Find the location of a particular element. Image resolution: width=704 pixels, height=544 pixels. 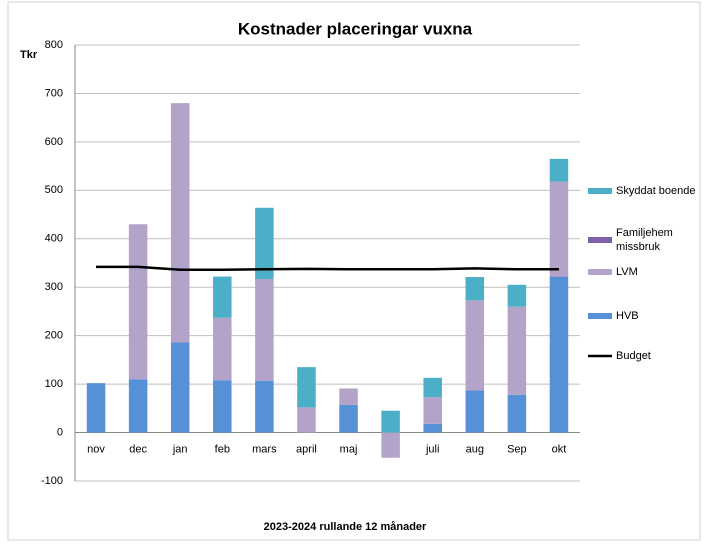

y-tick-label: 300 is located at coordinates (54, 287).